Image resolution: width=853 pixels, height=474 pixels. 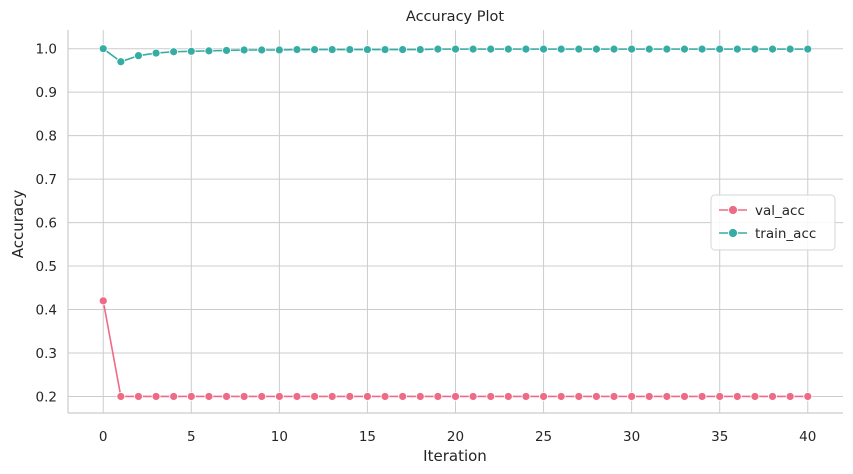 What do you see at coordinates (46, 50) in the screenshot?
I see `y-tick-label: 1.0` at bounding box center [46, 50].